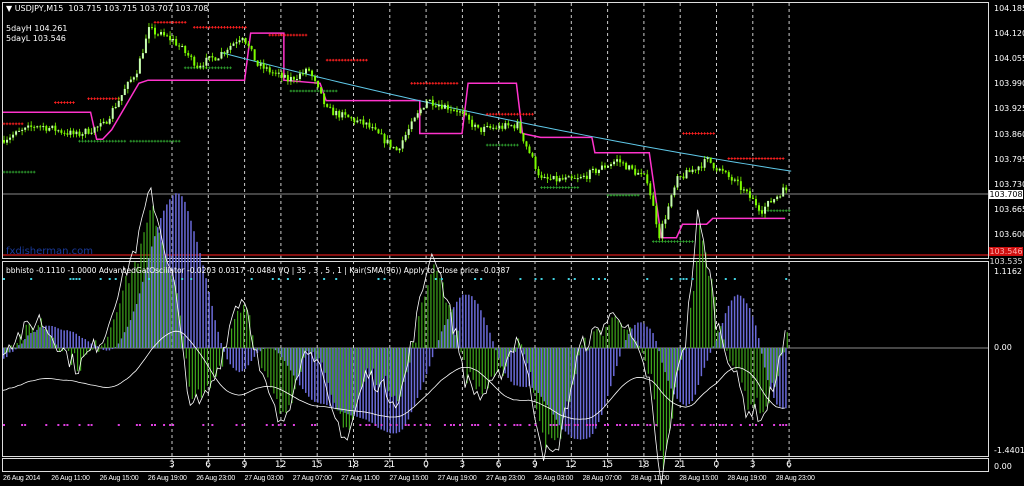 The image size is (1024, 486). Describe the element at coordinates (9, 8) in the screenshot. I see `dropdown-triangle-icon: ▼` at that location.